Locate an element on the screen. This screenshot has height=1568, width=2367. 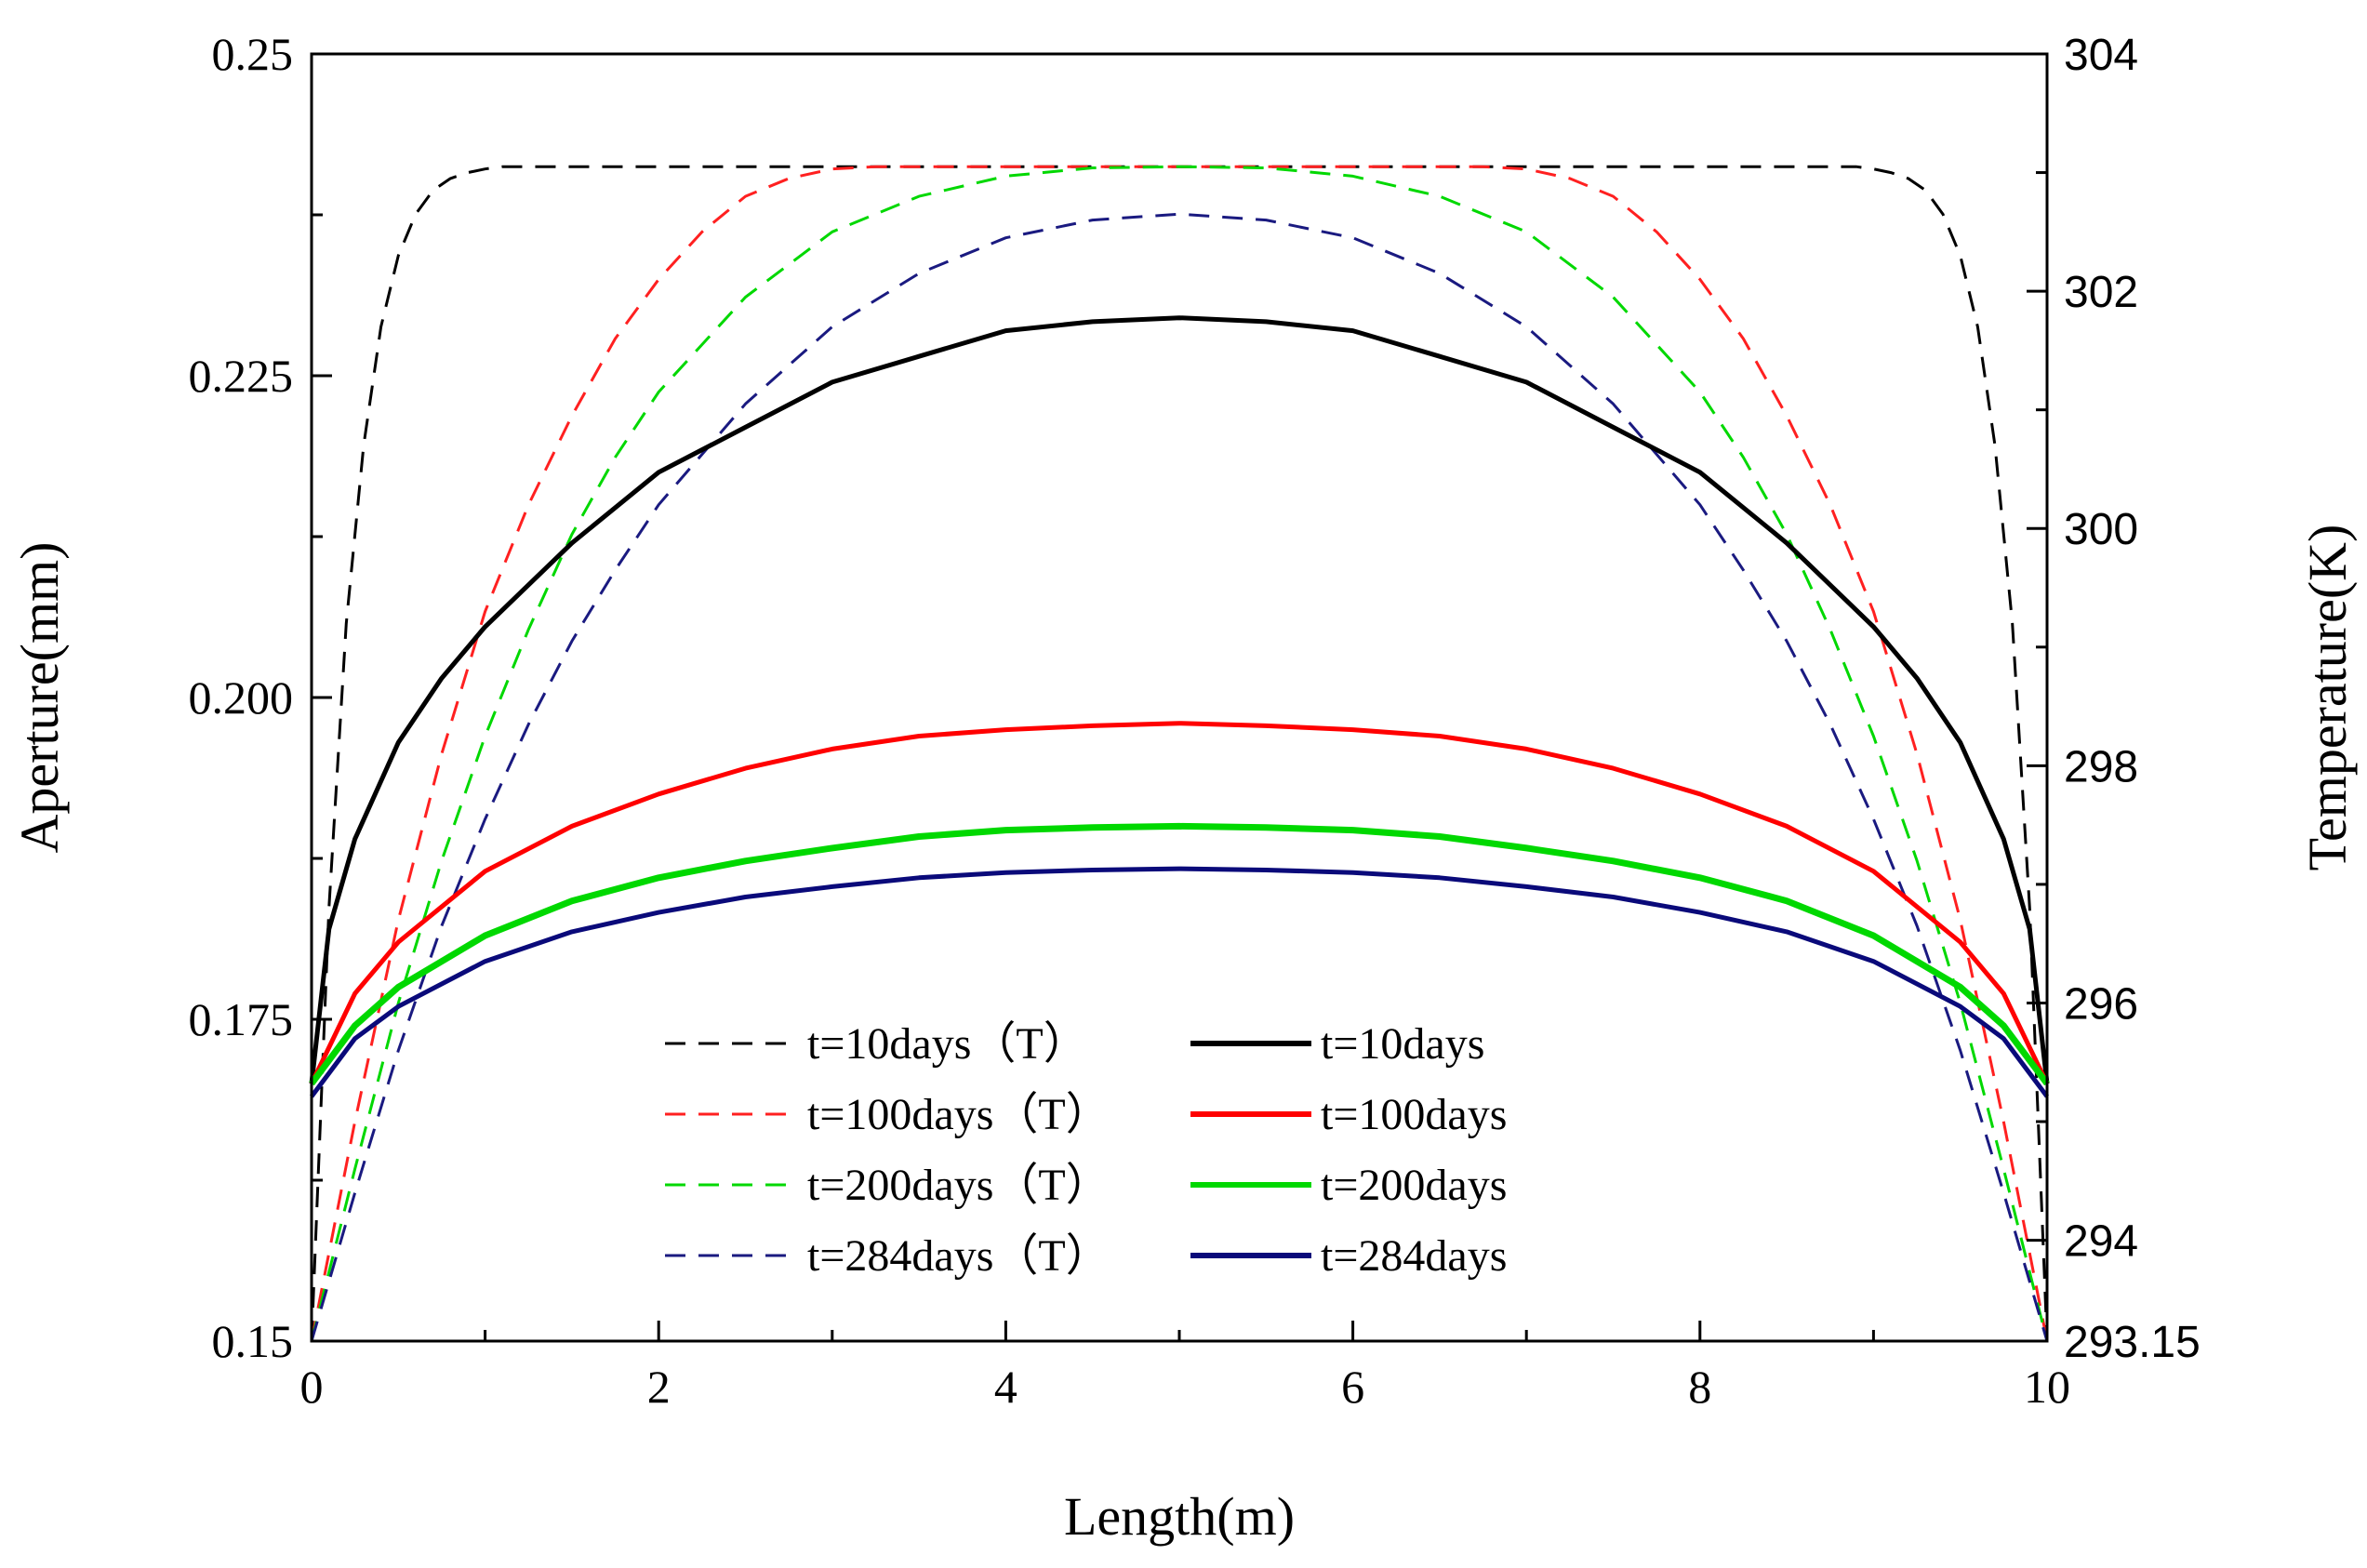
x-axis-title: Length(m) is located at coordinates (1179, 1516).